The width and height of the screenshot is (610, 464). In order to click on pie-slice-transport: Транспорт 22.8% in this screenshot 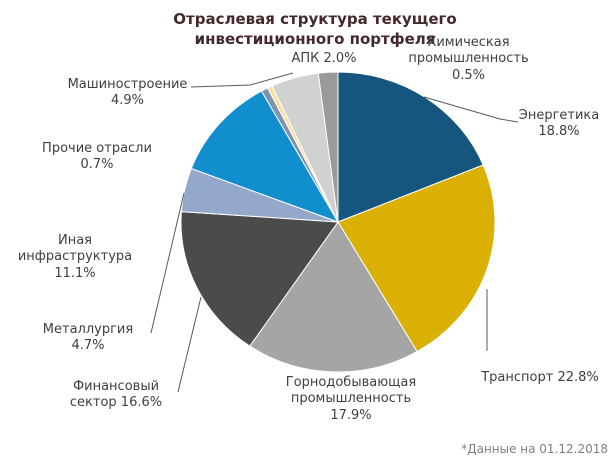, I will do `click(416, 258)`.